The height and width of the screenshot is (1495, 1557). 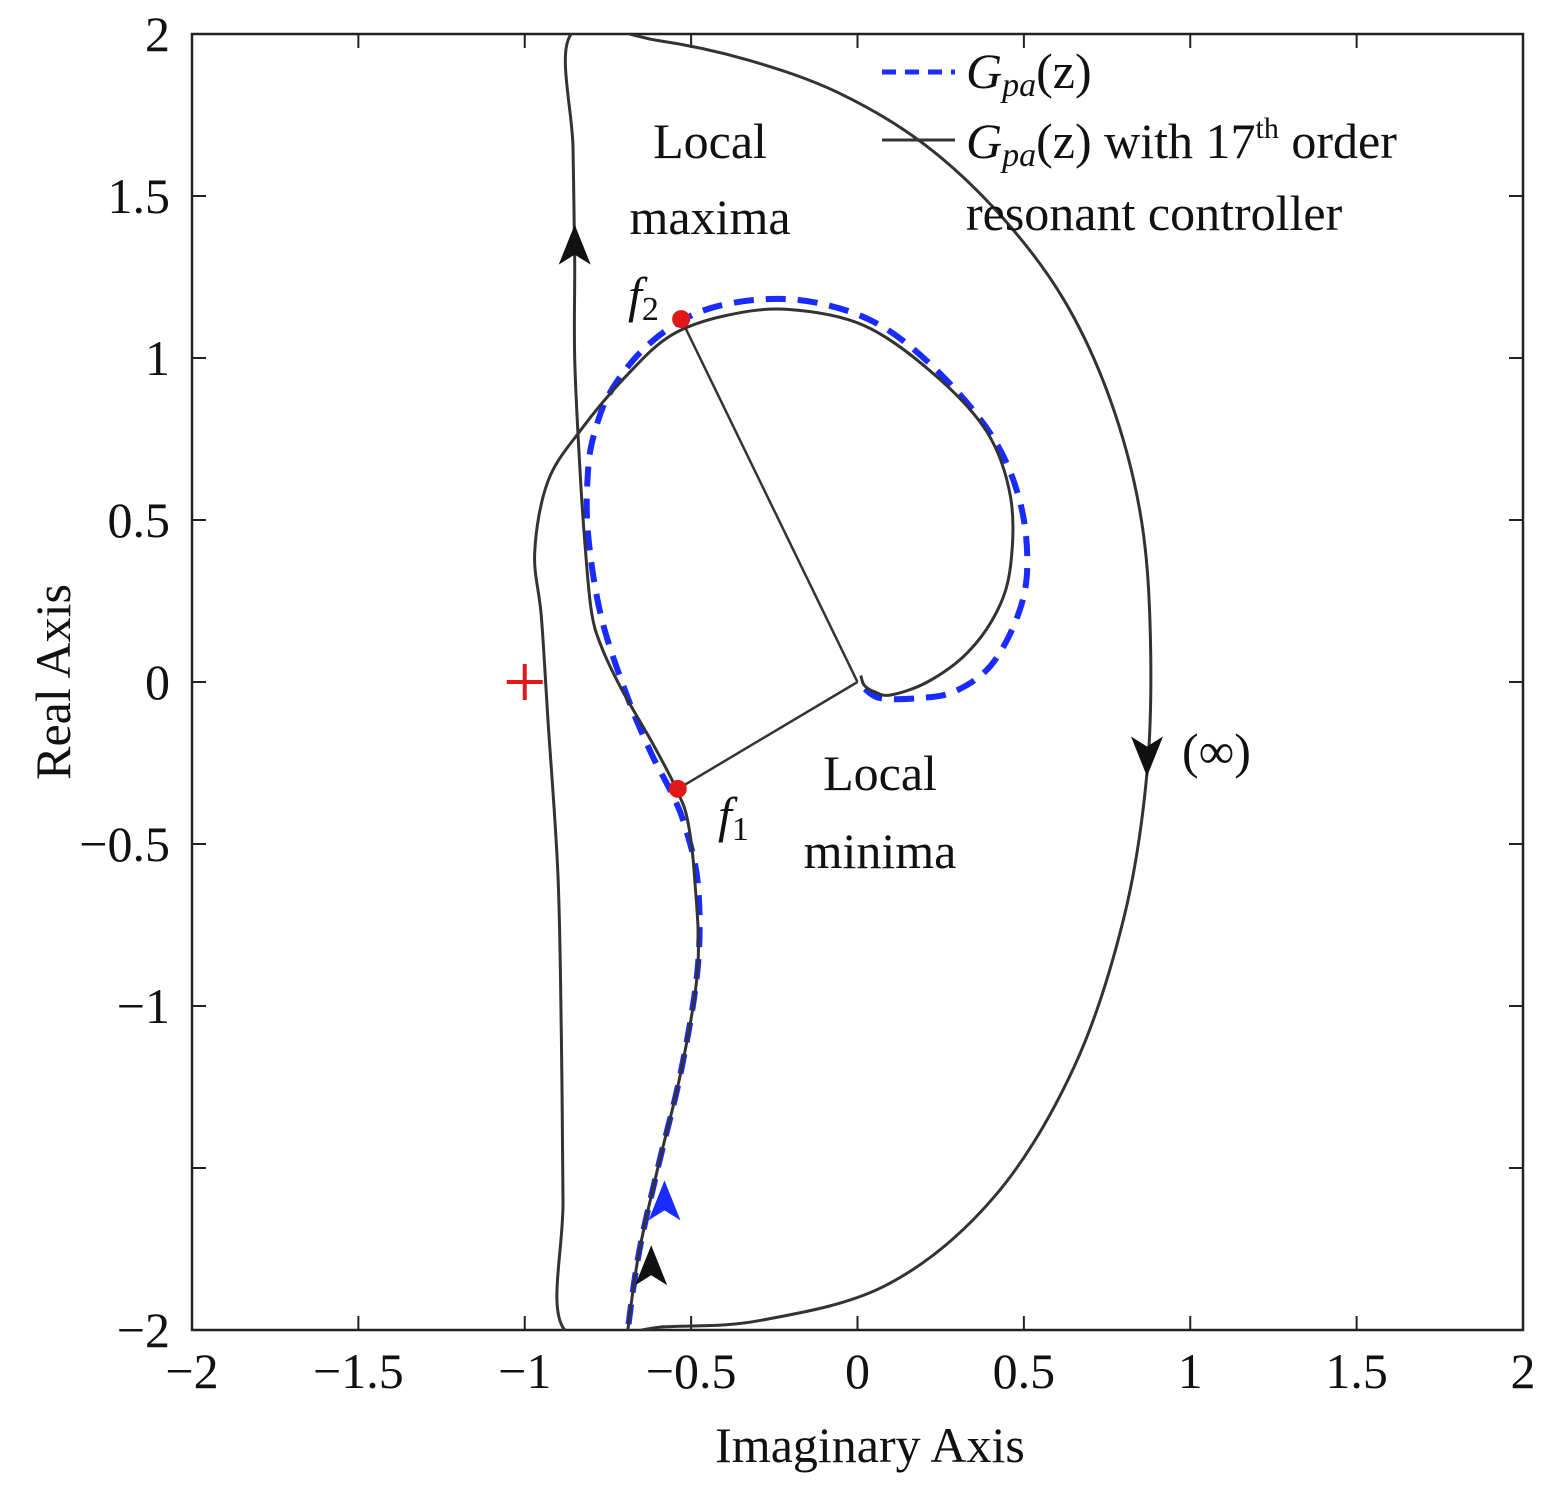 I want to click on local-maxima-label-line2: maxima, so click(x=709, y=217).